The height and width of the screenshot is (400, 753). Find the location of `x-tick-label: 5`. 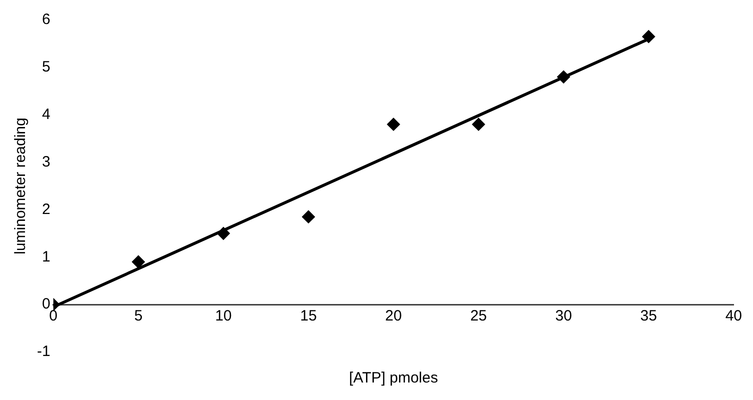

x-tick-label: 5 is located at coordinates (138, 316).